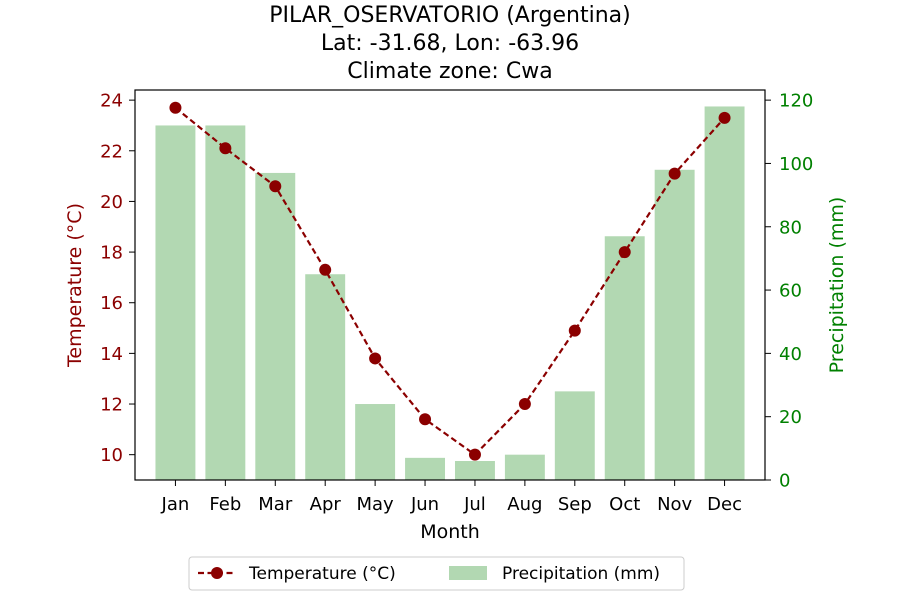  Describe the element at coordinates (790, 227) in the screenshot. I see `right-y-tick-label: 80` at that location.